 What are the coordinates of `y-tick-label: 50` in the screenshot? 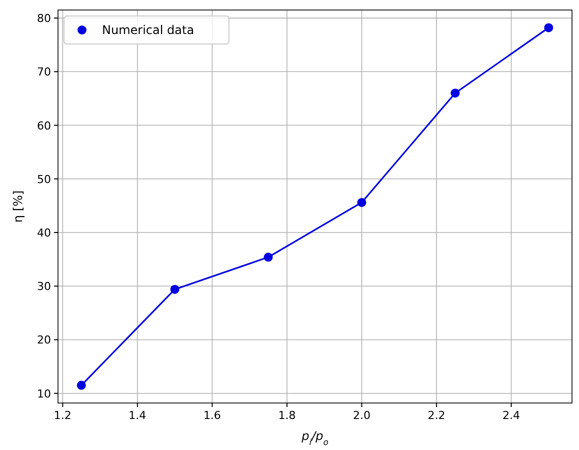 It's located at (44, 179).